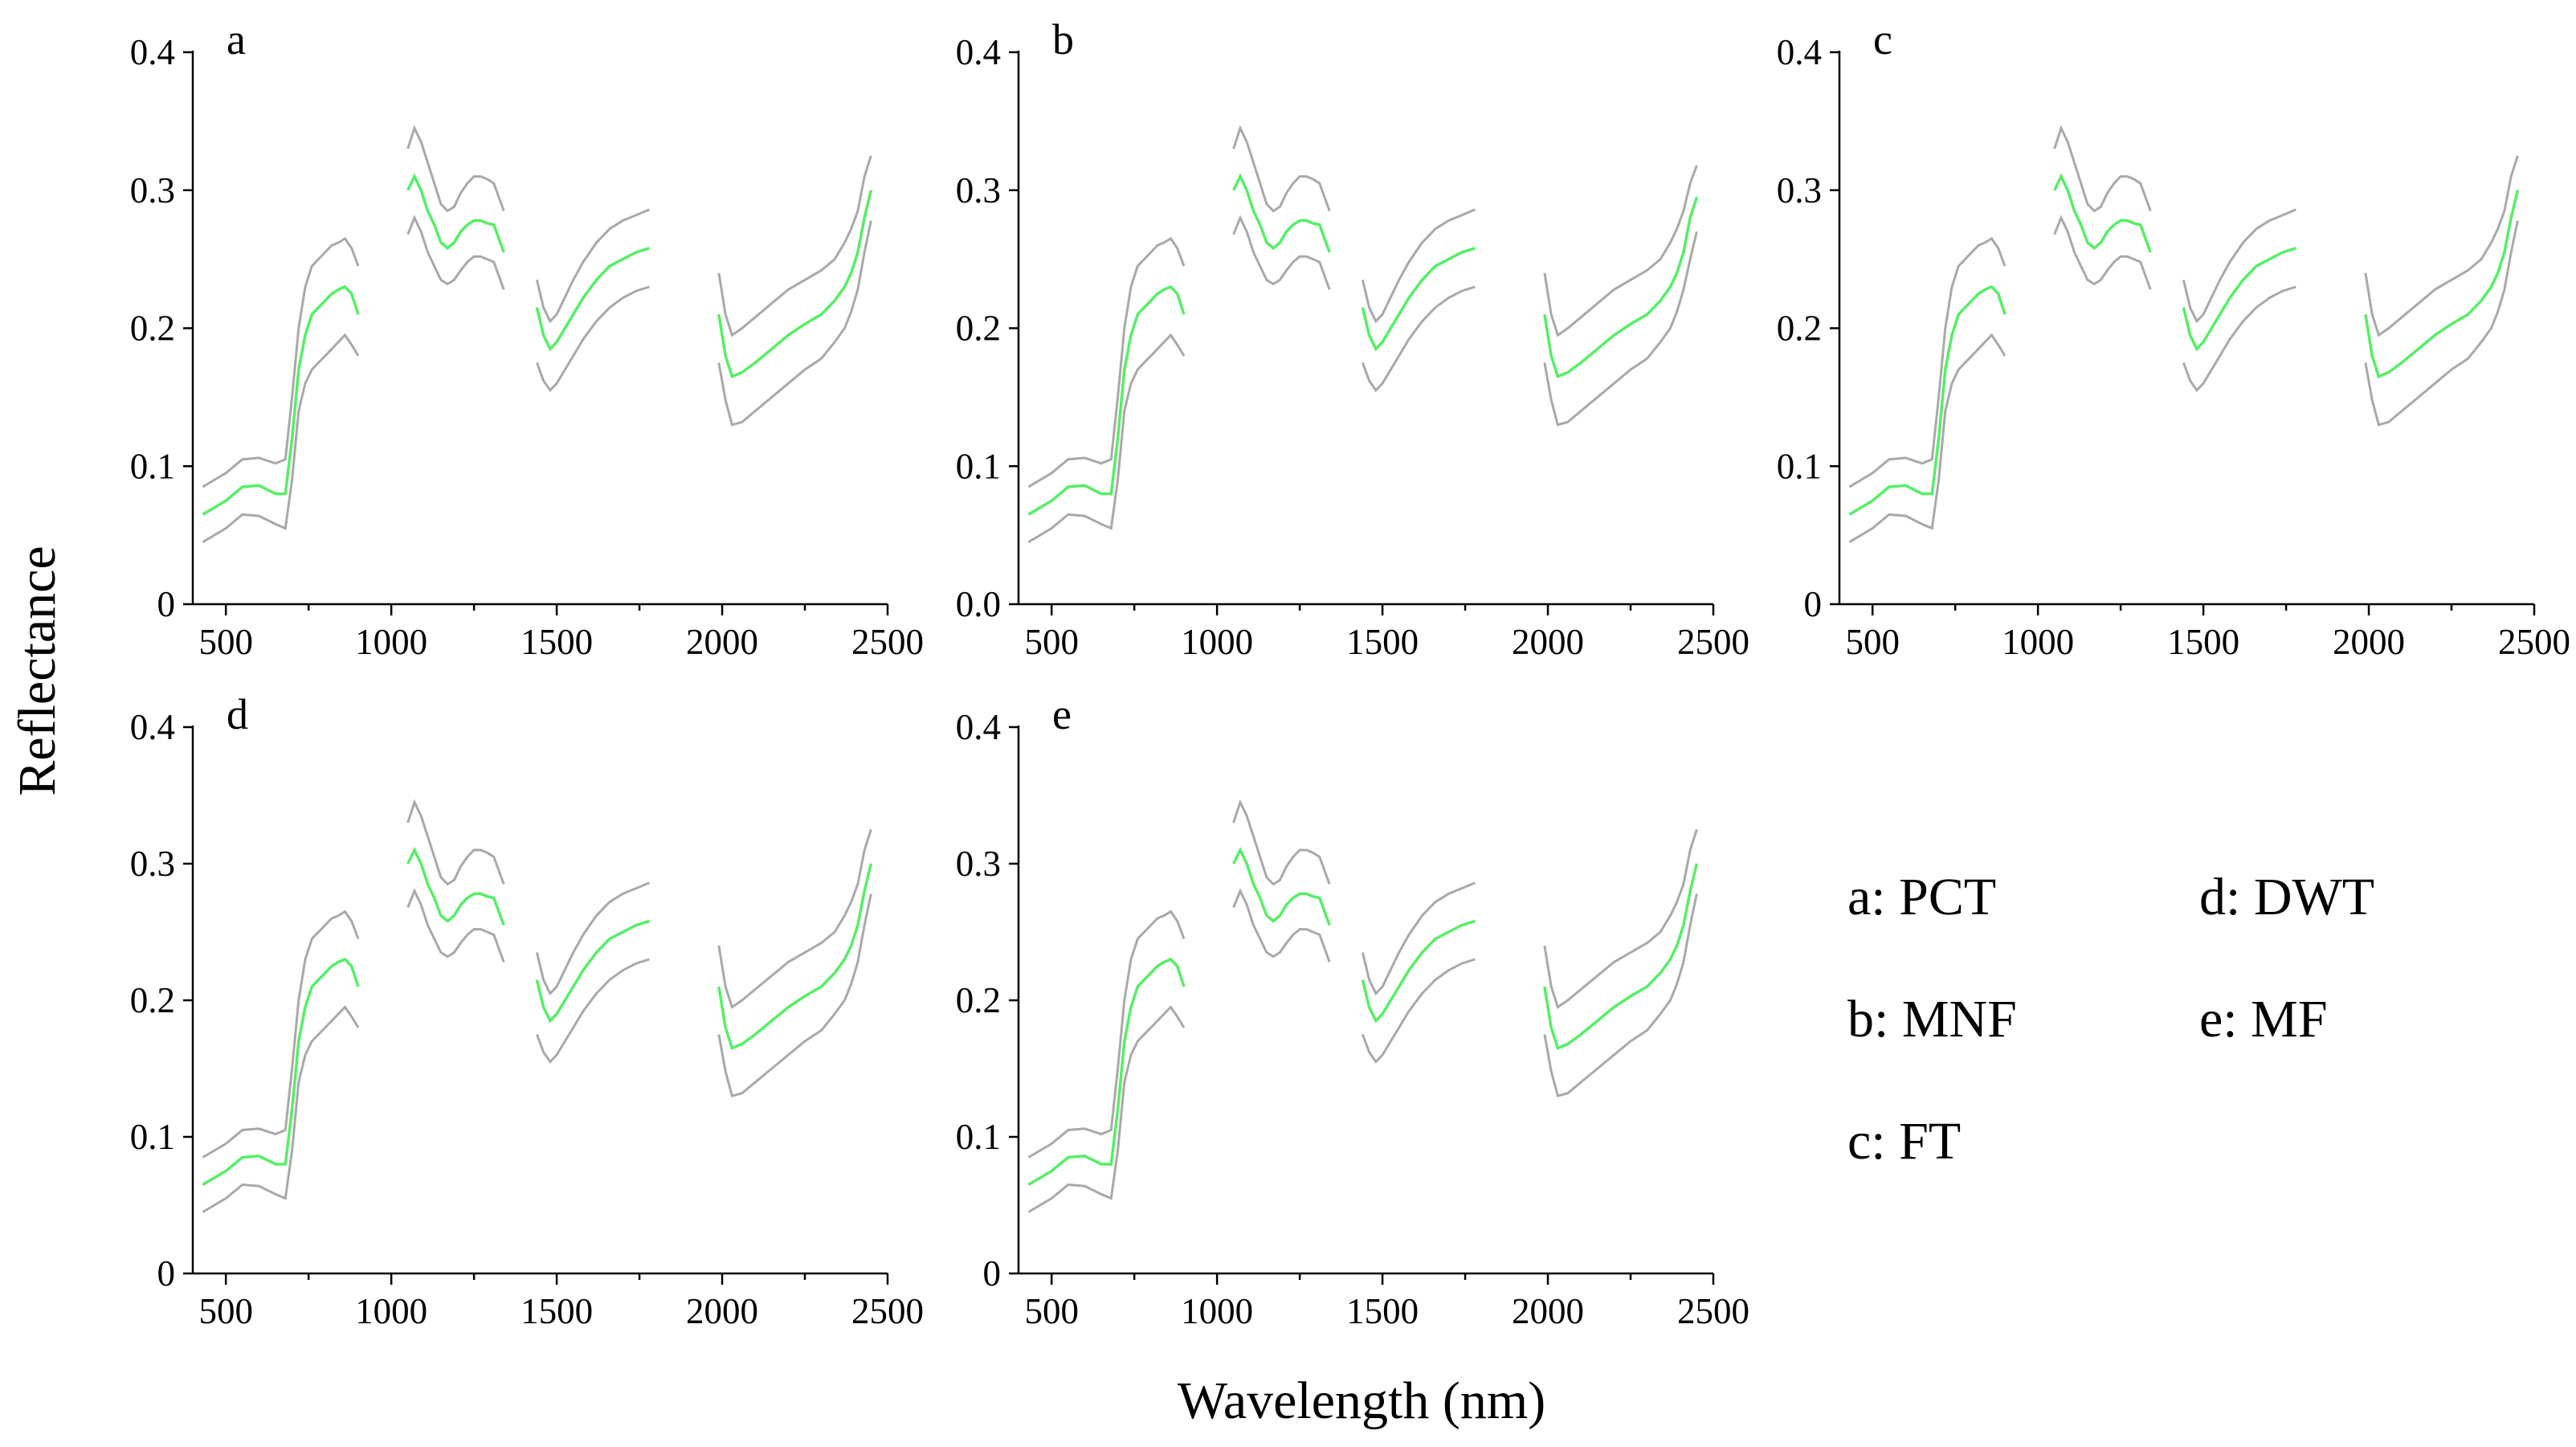  I want to click on panel-c: 0 0.1 0.2 0.3 0.4 500 1000 1500 2000 2500 c, so click(2173, 338).